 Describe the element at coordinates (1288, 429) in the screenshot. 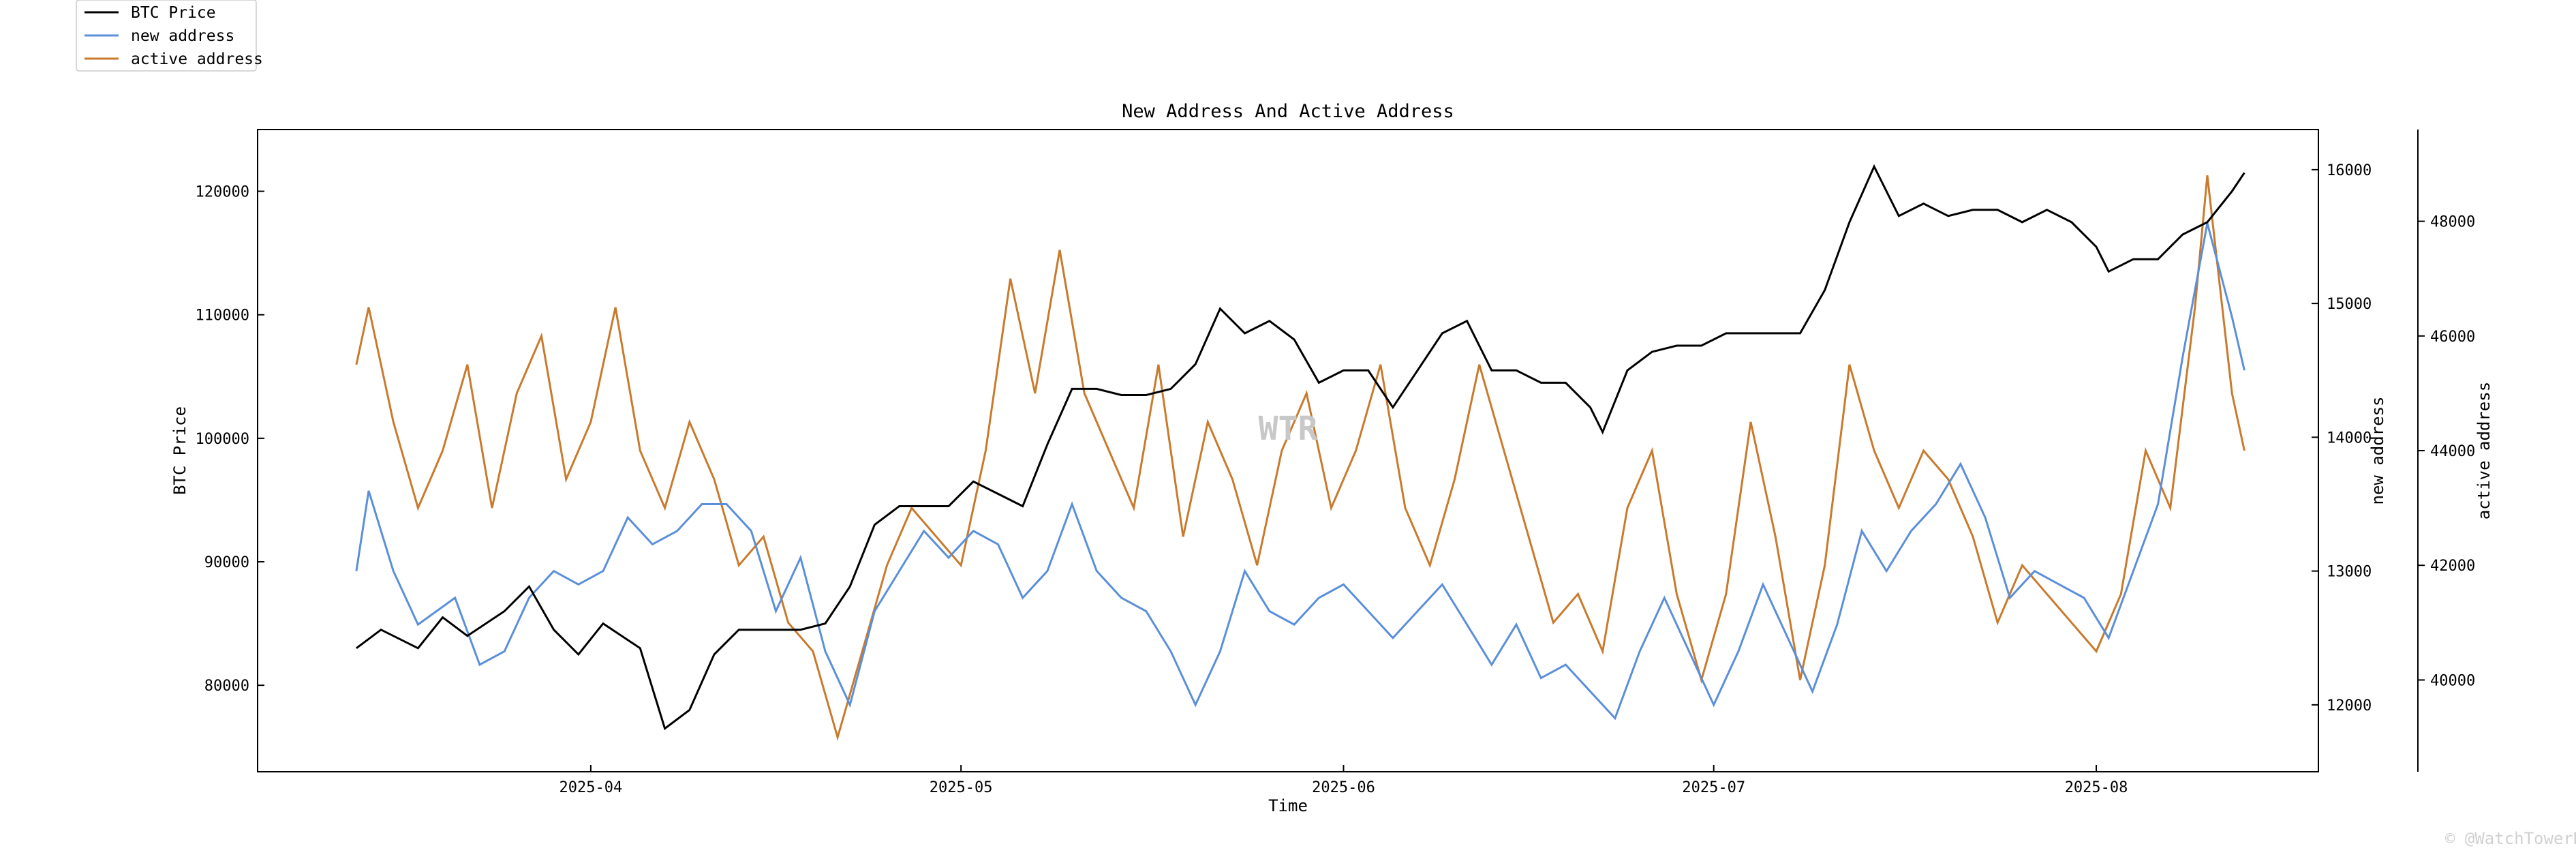

I see `watermark: WTR` at that location.